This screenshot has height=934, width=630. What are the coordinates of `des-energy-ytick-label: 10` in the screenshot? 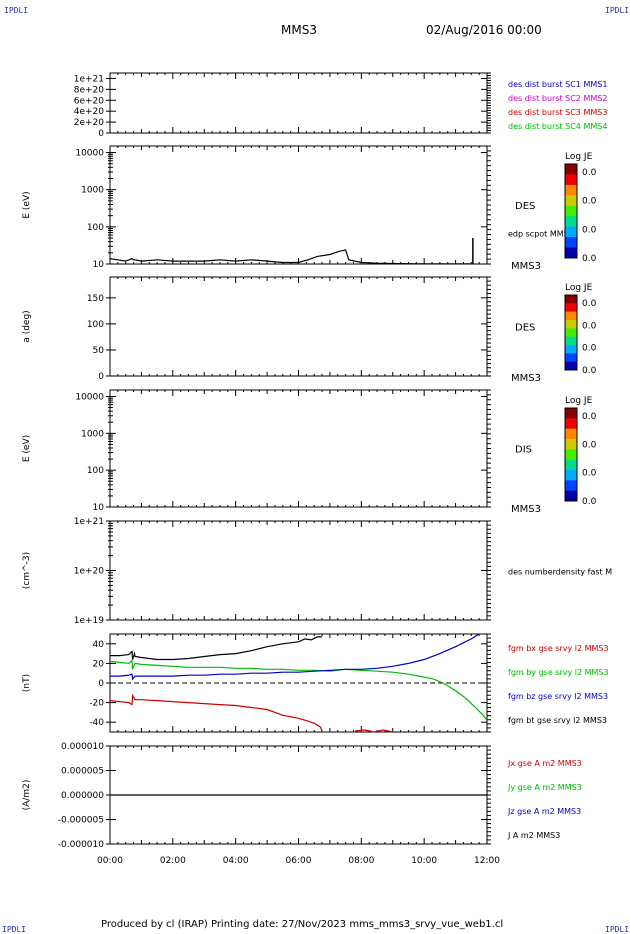 It's located at (99, 265).